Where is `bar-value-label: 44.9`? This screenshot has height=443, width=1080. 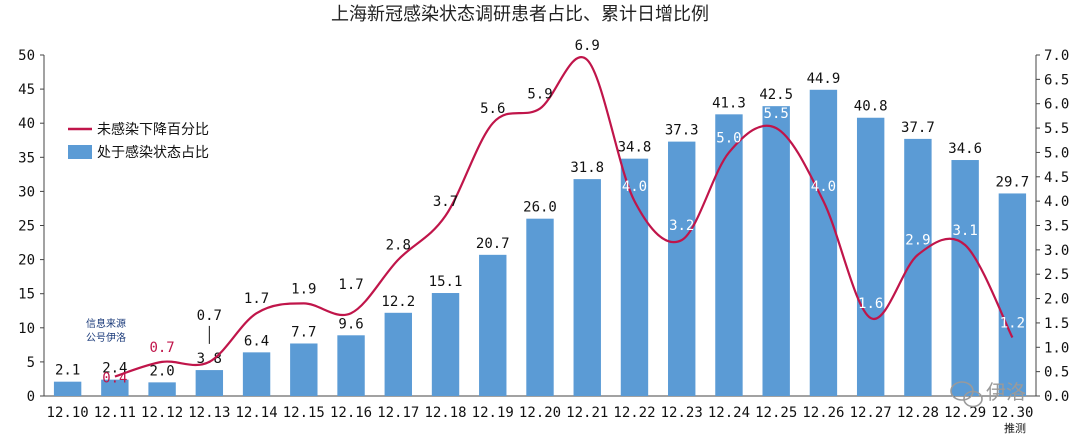 bar-value-label: 44.9 is located at coordinates (824, 79).